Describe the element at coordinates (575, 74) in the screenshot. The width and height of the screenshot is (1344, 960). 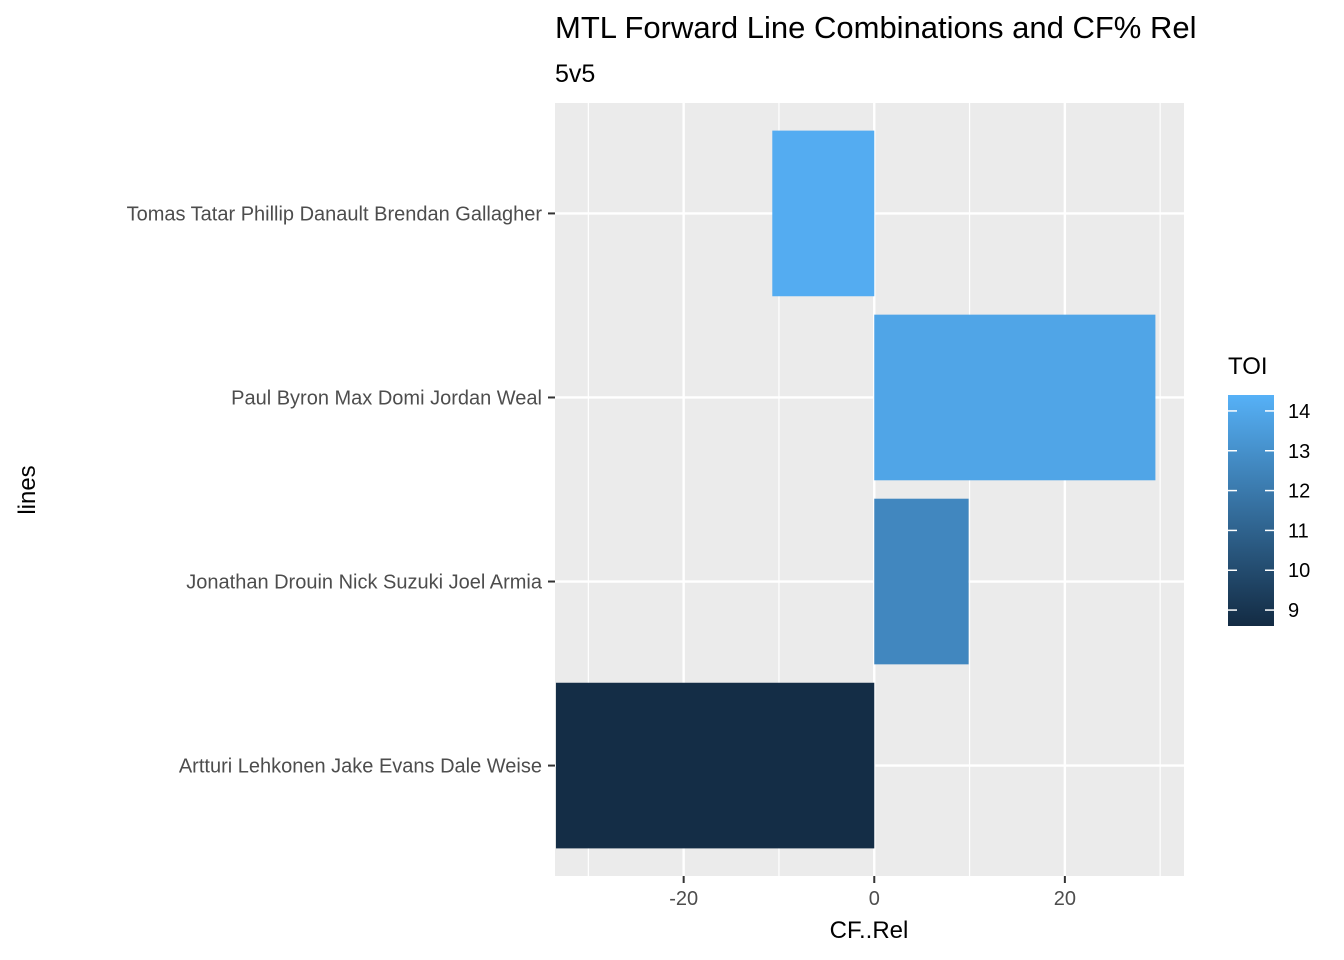
I see `chart-subtitle: 5v5` at that location.